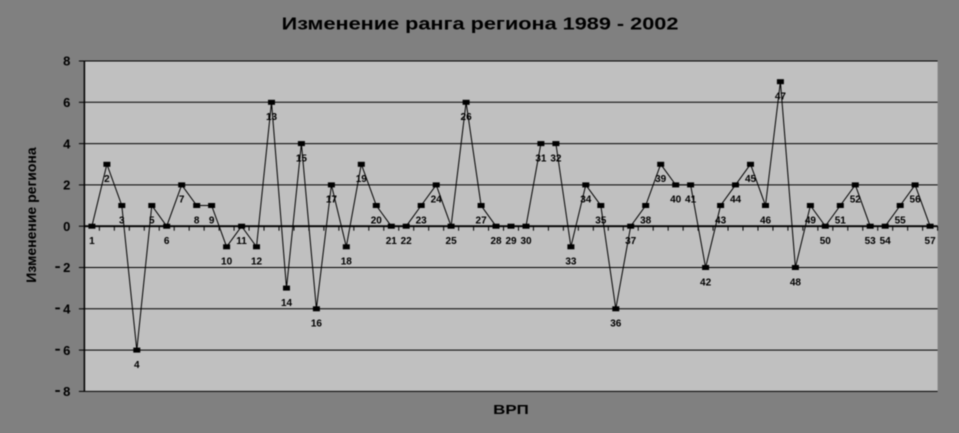 This screenshot has height=433, width=959. What do you see at coordinates (721, 220) in the screenshot?
I see `svg-text: 43` at bounding box center [721, 220].